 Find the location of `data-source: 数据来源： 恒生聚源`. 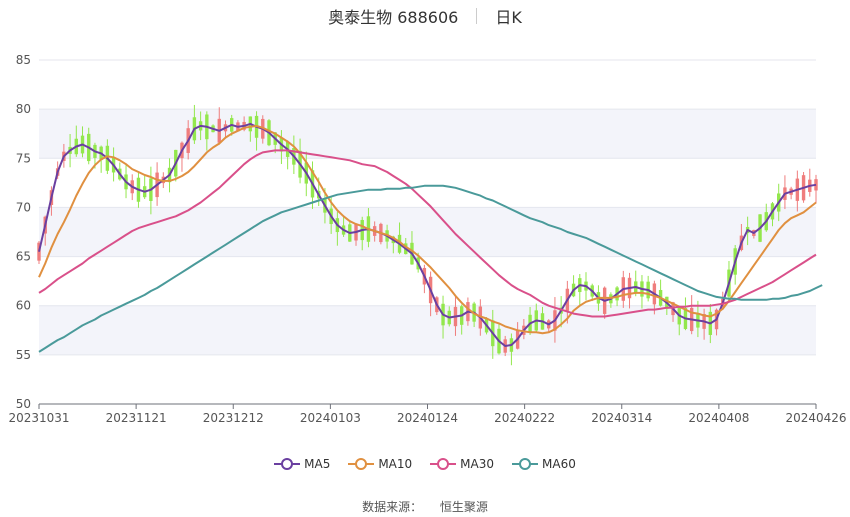

data-source: 数据来源： 恒生聚源 is located at coordinates (425, 506).